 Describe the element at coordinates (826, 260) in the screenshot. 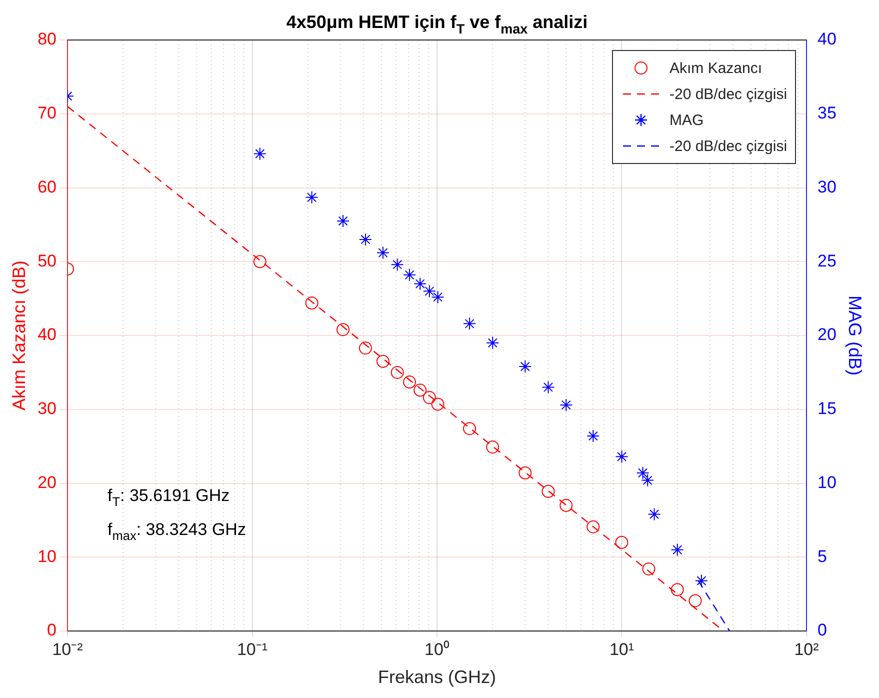

I see `y2-tick-label: 25` at that location.